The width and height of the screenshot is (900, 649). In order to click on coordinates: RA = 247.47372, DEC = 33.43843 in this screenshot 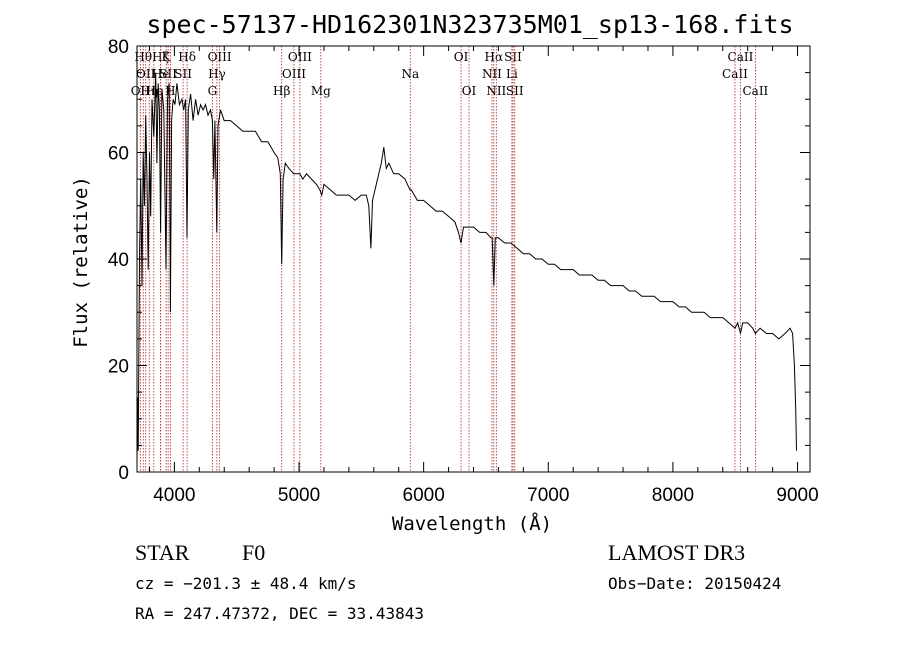, I will do `click(279, 613)`.